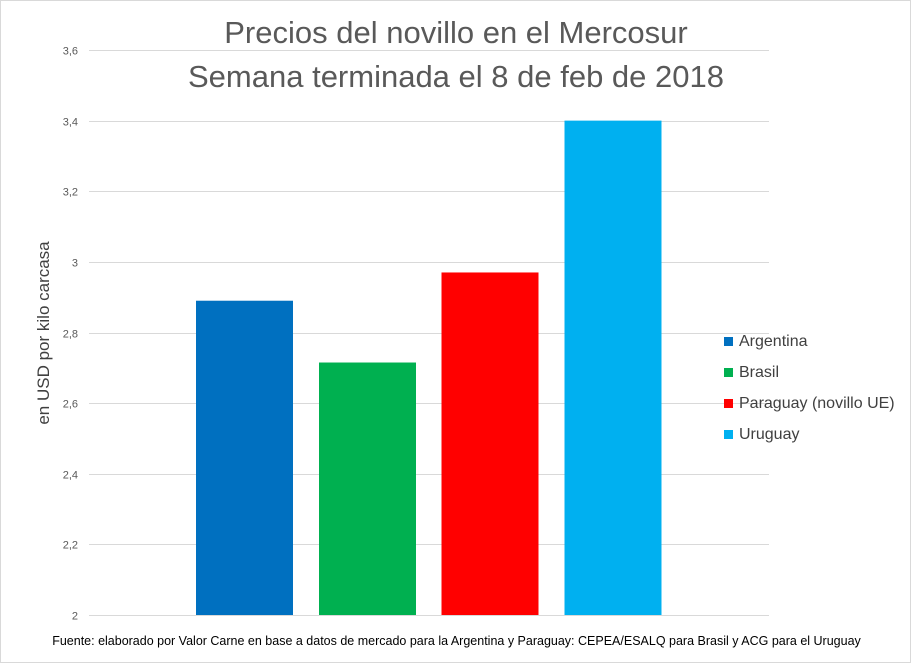 This screenshot has height=664, width=911. Describe the element at coordinates (817, 403) in the screenshot. I see `legend-label: Paraguay (novillo UE)` at that location.